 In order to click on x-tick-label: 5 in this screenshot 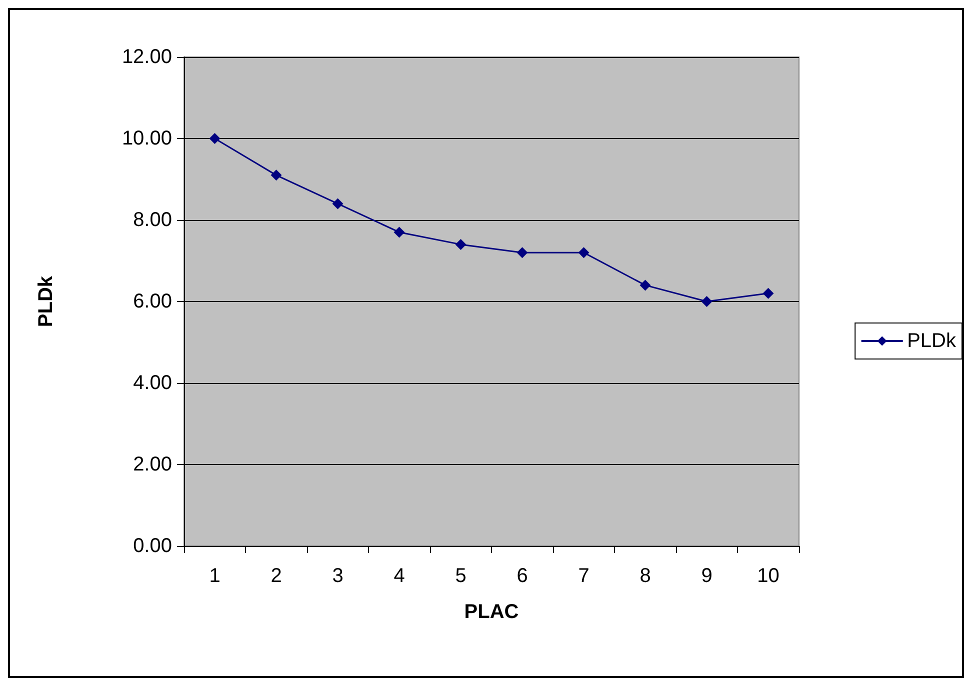, I will do `click(460, 576)`.